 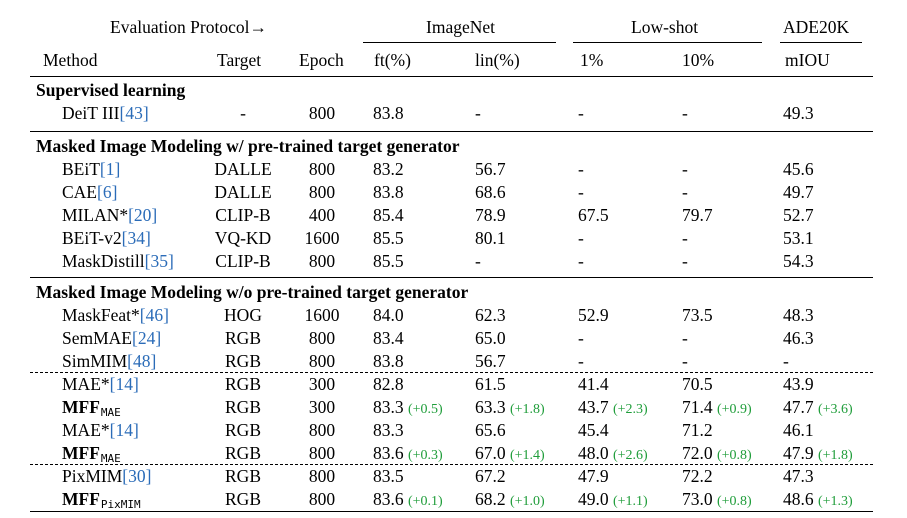 I want to click on lin-cell: 63.3 (+1.8), so click(x=510, y=408).